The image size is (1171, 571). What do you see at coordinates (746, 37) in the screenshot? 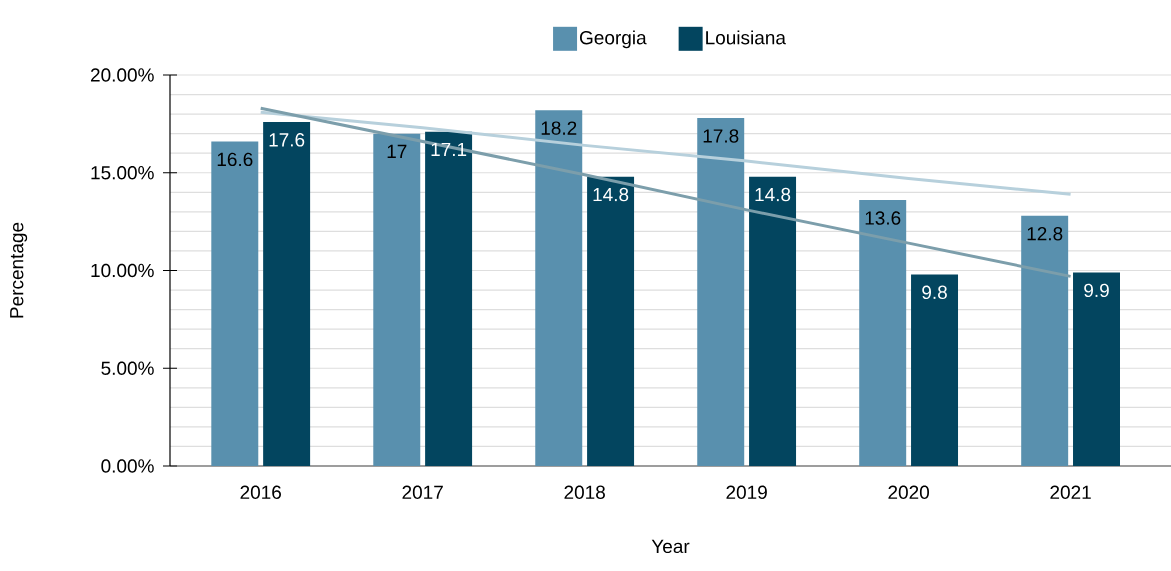
I see `legend-label: Louisiana` at bounding box center [746, 37].